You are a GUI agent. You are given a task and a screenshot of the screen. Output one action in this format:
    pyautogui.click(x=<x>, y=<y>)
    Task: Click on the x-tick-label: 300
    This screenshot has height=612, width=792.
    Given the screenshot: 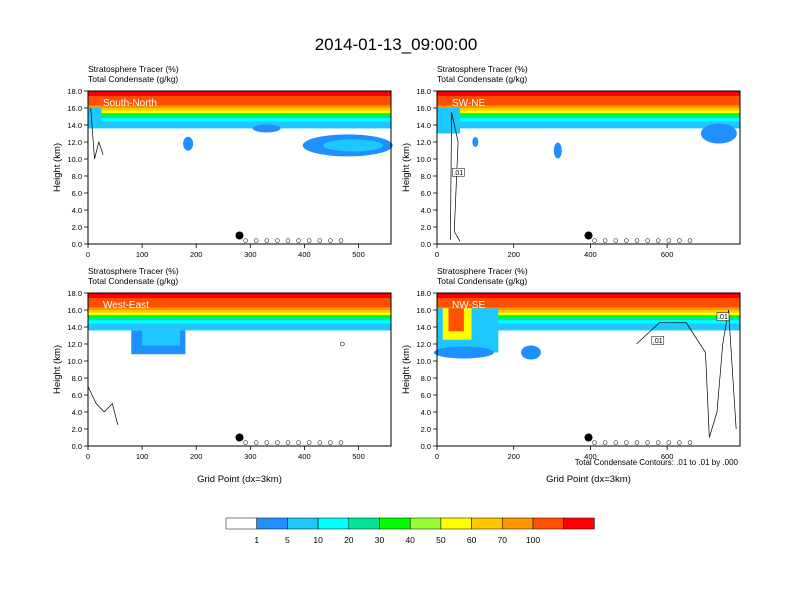 What is the action you would take?
    pyautogui.click(x=250, y=456)
    